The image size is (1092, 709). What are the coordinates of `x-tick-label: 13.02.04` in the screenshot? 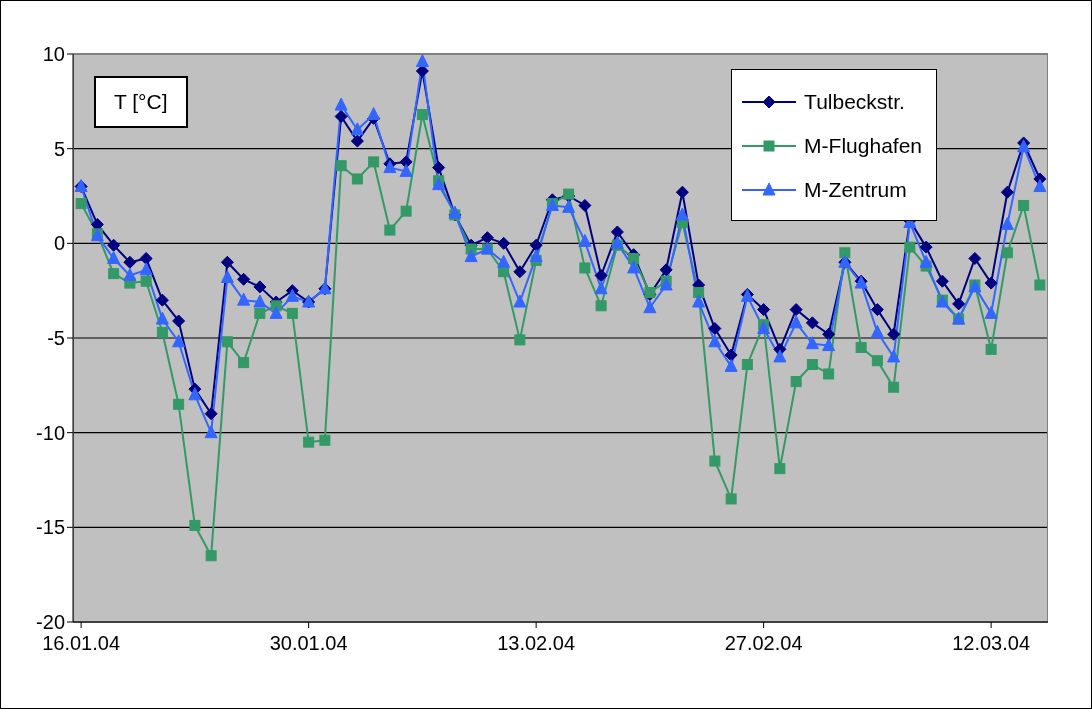 It's located at (536, 643).